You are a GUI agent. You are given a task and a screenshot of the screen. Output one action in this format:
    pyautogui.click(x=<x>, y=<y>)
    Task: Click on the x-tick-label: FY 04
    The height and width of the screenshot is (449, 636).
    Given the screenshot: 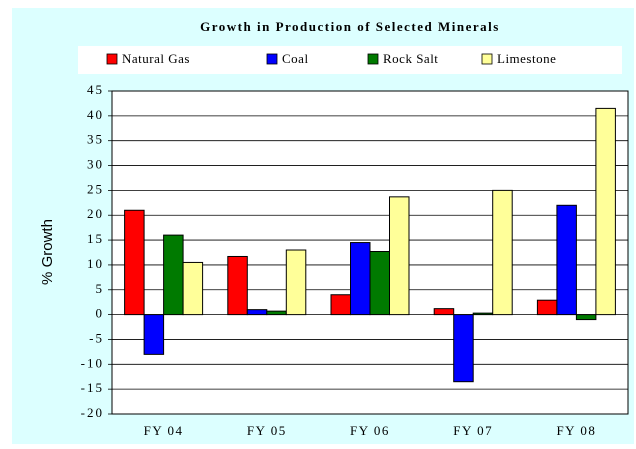 What is the action you would take?
    pyautogui.click(x=164, y=430)
    